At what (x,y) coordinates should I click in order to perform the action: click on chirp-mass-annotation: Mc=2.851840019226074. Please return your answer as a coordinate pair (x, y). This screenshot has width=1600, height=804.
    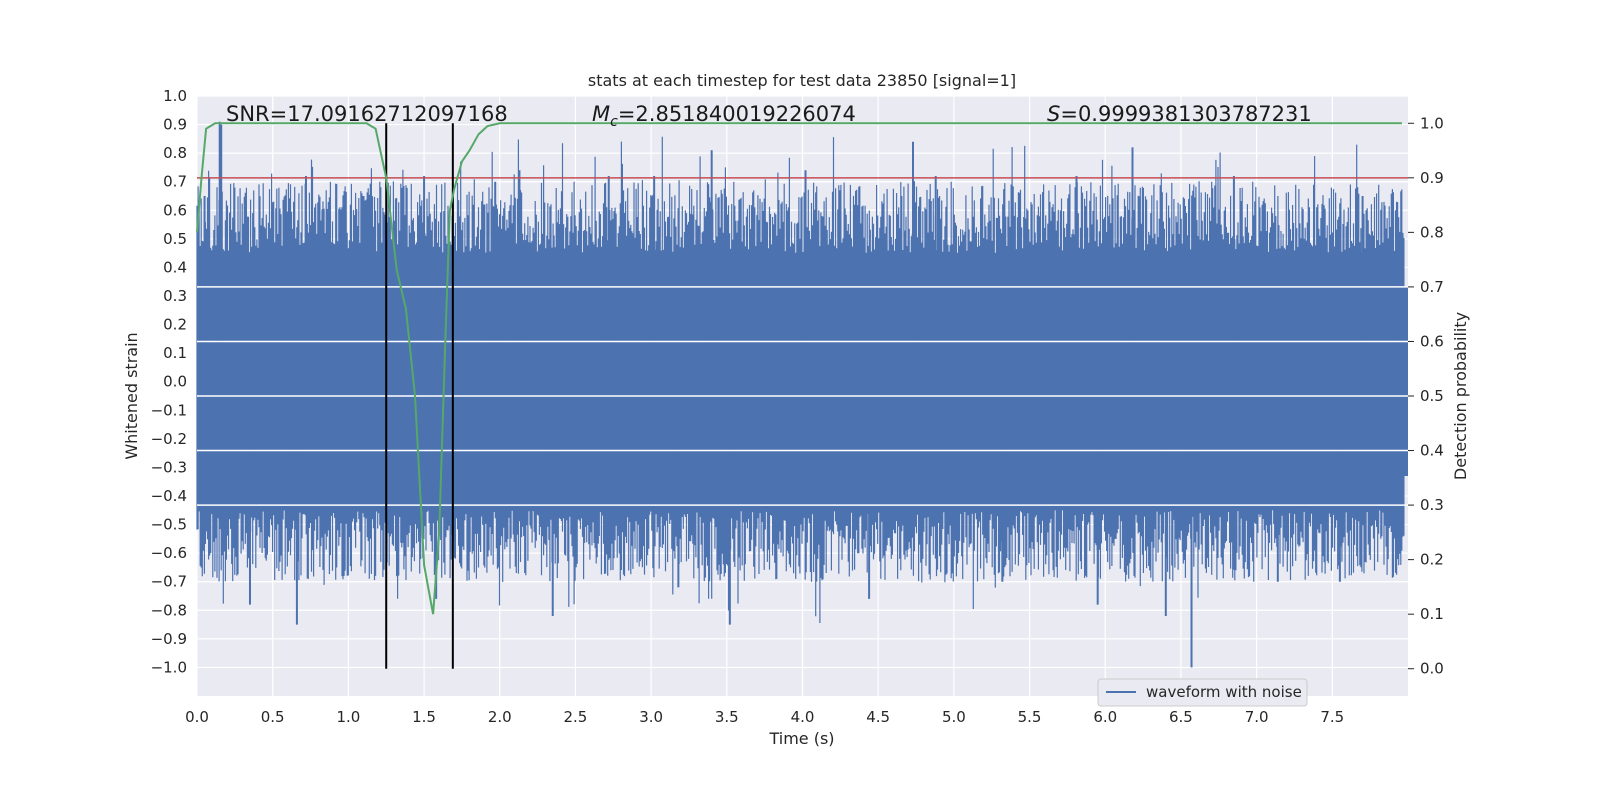
    Looking at the image, I should click on (724, 116).